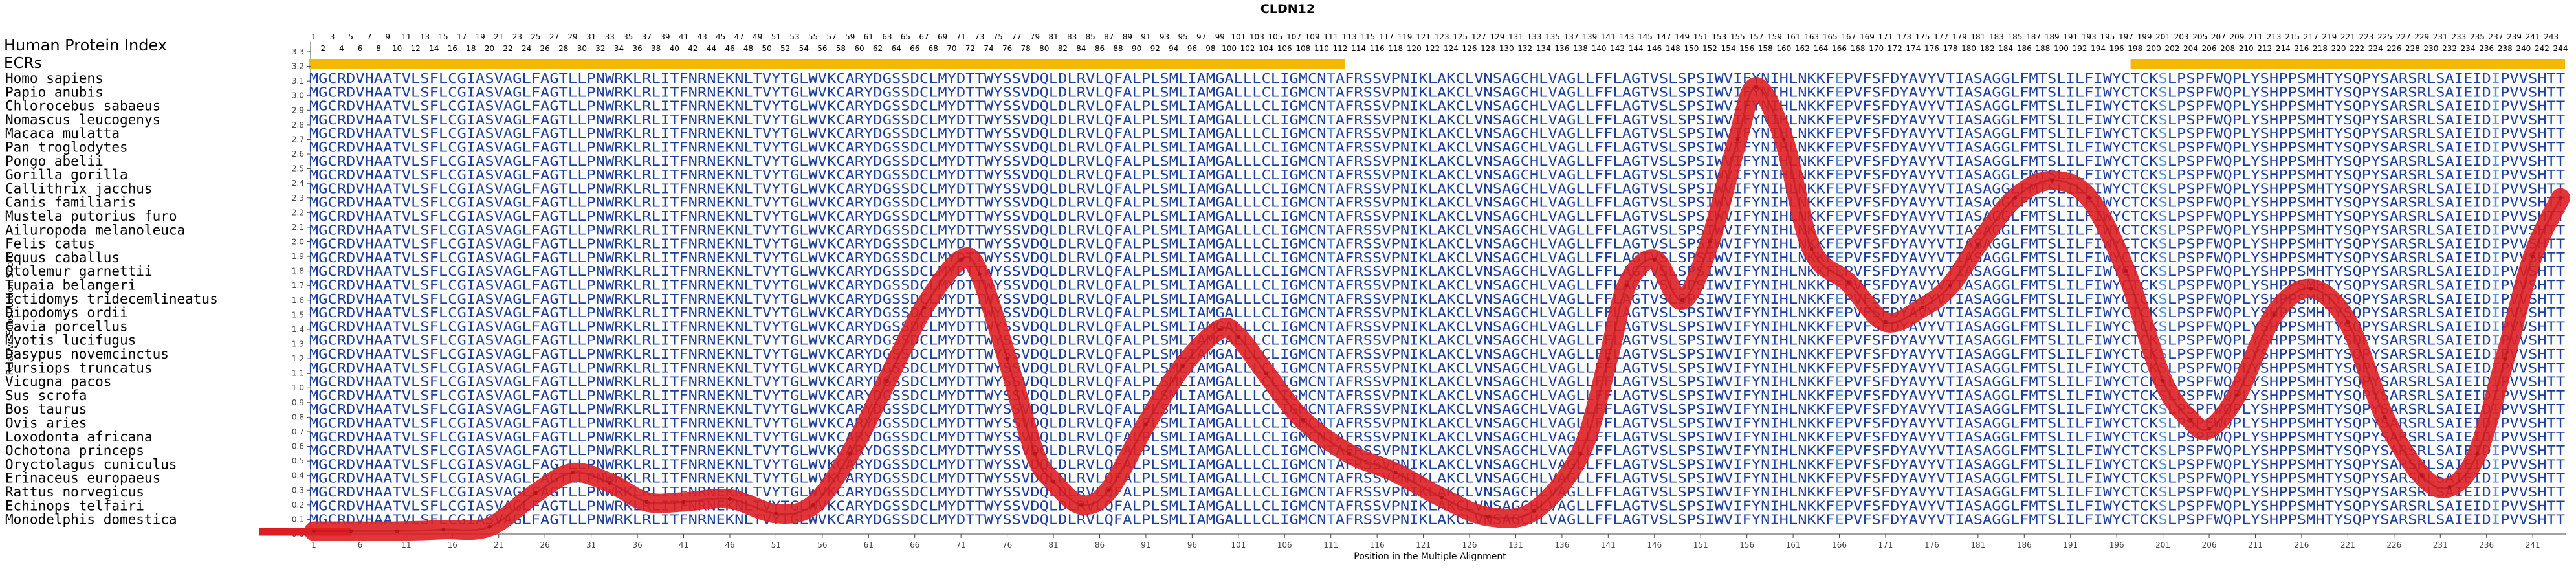 This screenshot has width=2576, height=569. Describe the element at coordinates (2181, 36) in the screenshot. I see `position-index-label: 203` at that location.